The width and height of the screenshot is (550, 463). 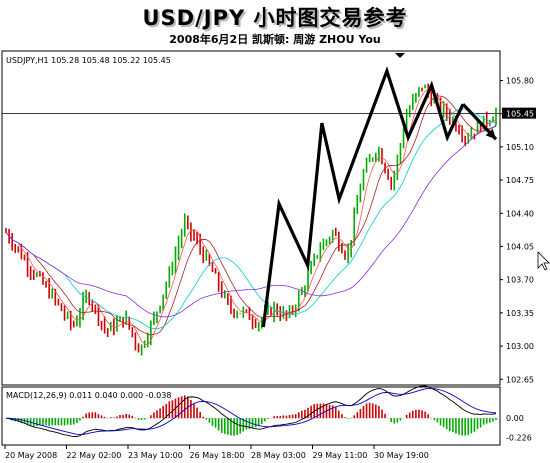 What do you see at coordinates (94, 455) in the screenshot?
I see `x-tick-label: 22 May 02:00` at bounding box center [94, 455].